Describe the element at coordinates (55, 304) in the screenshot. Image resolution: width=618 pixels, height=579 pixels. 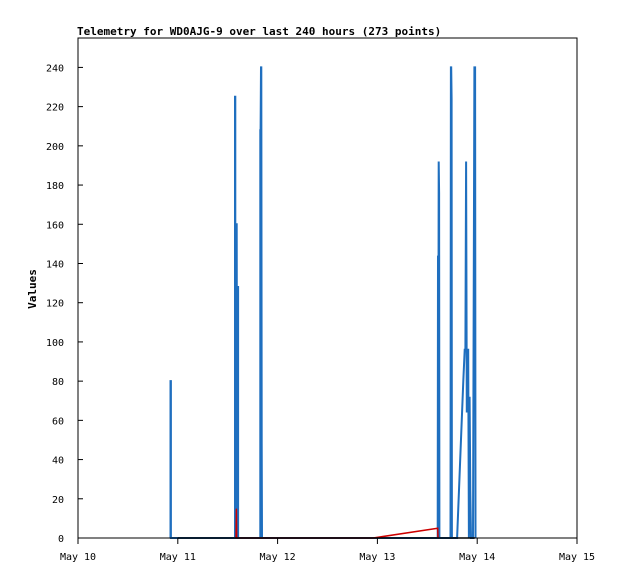
I see `y-tick-label: 120` at that location.